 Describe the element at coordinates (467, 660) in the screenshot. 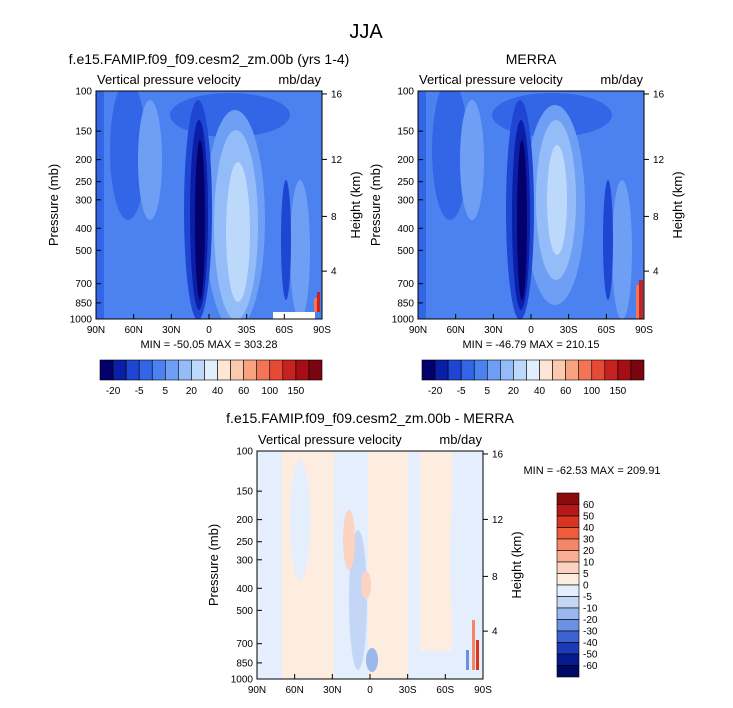

I see `polar-cool` at that location.